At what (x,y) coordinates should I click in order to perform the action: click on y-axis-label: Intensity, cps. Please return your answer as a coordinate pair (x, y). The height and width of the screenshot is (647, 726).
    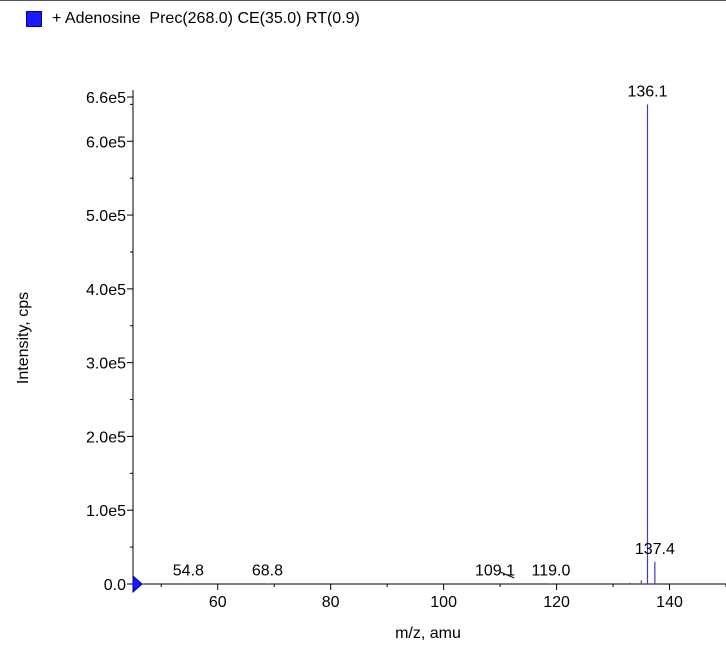
    Looking at the image, I should click on (23, 338).